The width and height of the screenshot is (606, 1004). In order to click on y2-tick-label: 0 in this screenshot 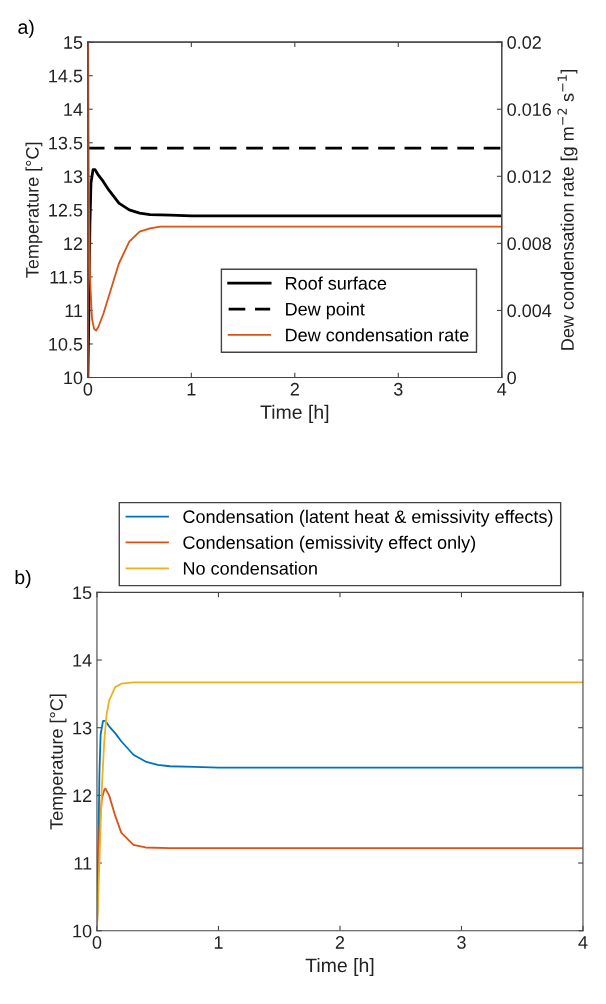, I will do `click(511, 378)`.